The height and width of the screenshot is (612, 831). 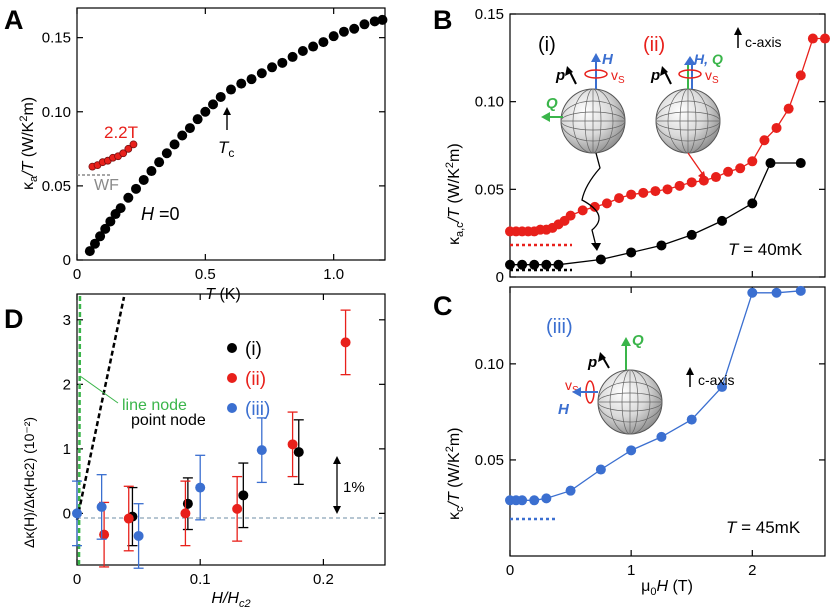 What do you see at coordinates (654, 45) in the screenshot?
I see `panel-b-label-ii: (ii)` at bounding box center [654, 45].